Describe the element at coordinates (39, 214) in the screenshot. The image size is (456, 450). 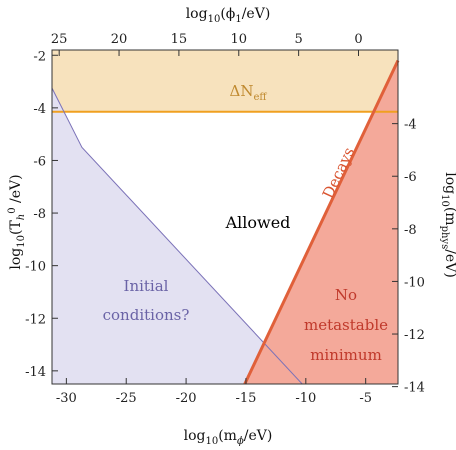
I see `y-tick-label: -8` at that location.